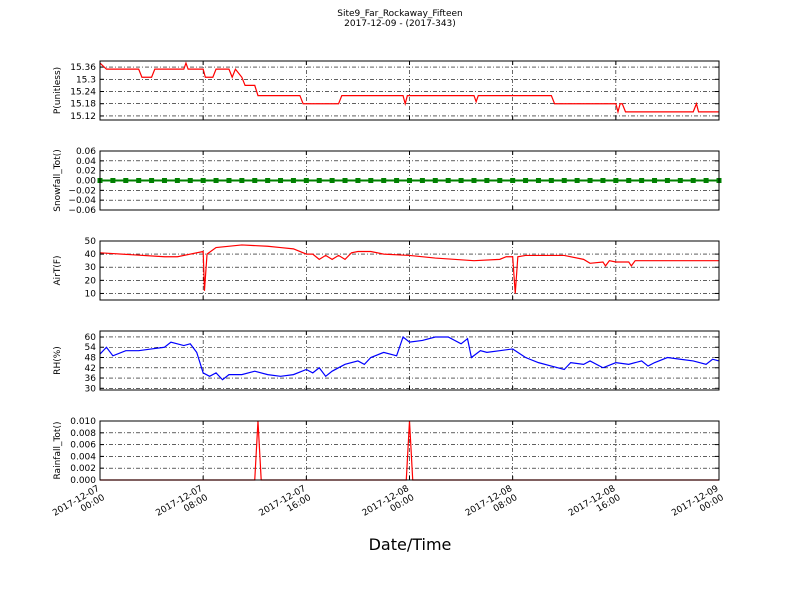 Image resolution: width=800 pixels, height=600 pixels. What do you see at coordinates (82, 191) in the screenshot?
I see `y-tick-label: −0.02` at bounding box center [82, 191].